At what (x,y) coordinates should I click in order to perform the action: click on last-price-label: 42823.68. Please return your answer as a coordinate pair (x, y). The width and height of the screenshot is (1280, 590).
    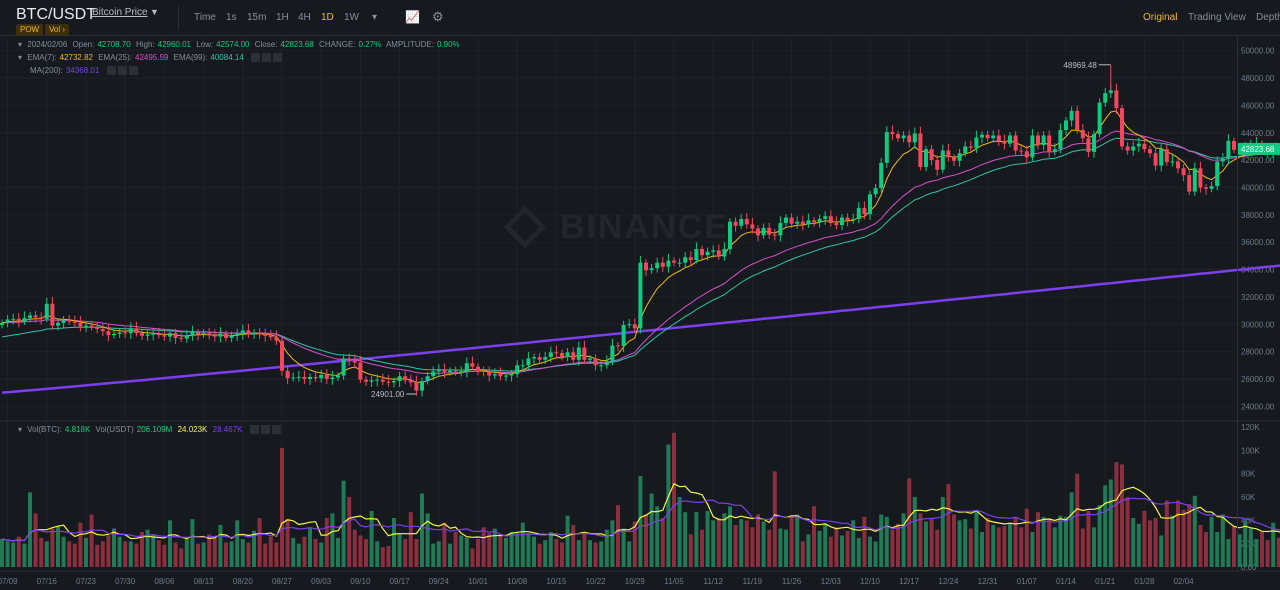
    Looking at the image, I should click on (1258, 149).